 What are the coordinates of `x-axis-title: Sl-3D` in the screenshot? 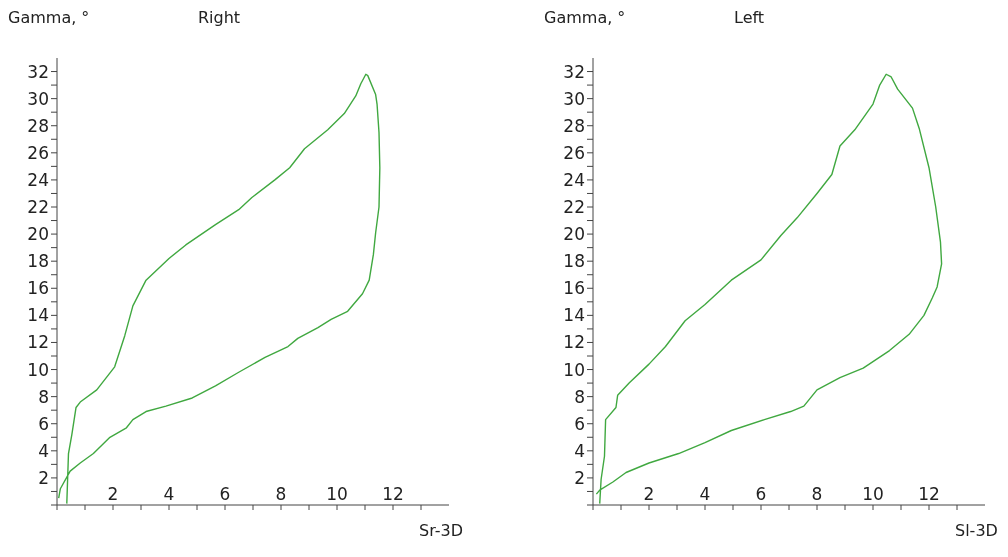 It's located at (976, 530).